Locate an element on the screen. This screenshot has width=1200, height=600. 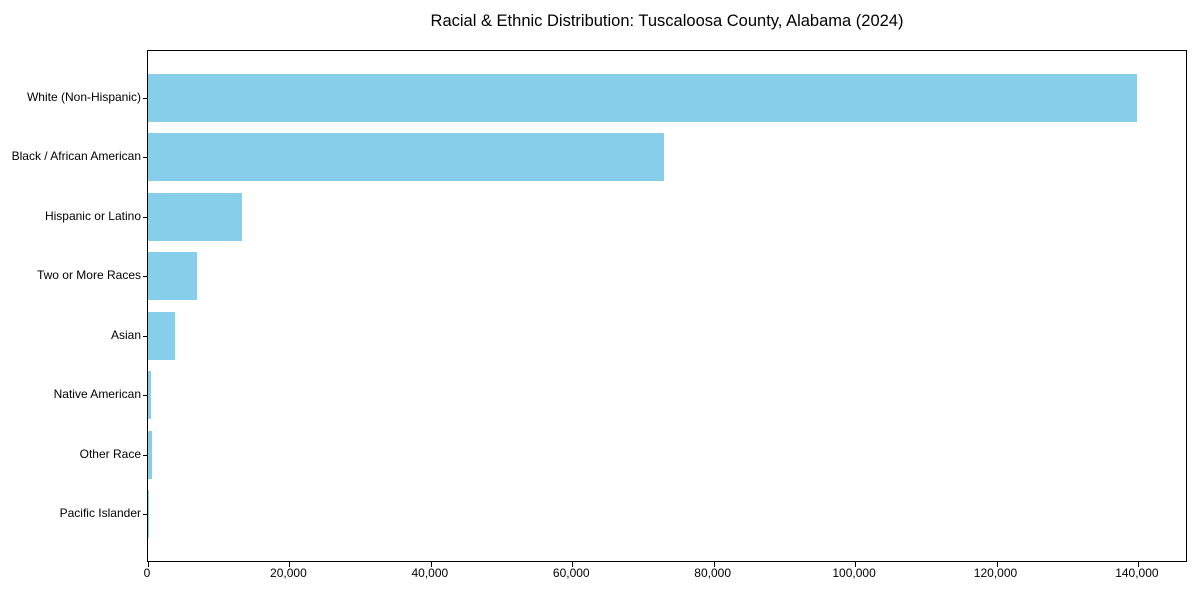
x-tick-label: 0 is located at coordinates (147, 573).